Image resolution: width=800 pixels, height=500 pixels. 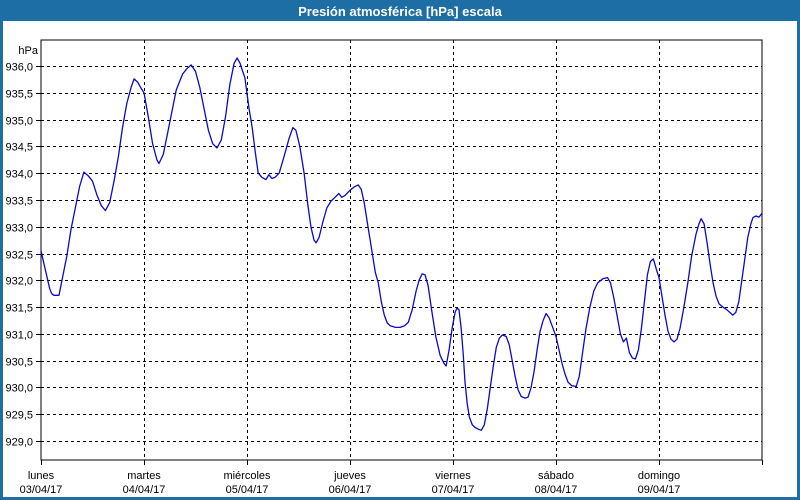 I want to click on x-axis-date-label: 04/04/17, so click(x=144, y=490).